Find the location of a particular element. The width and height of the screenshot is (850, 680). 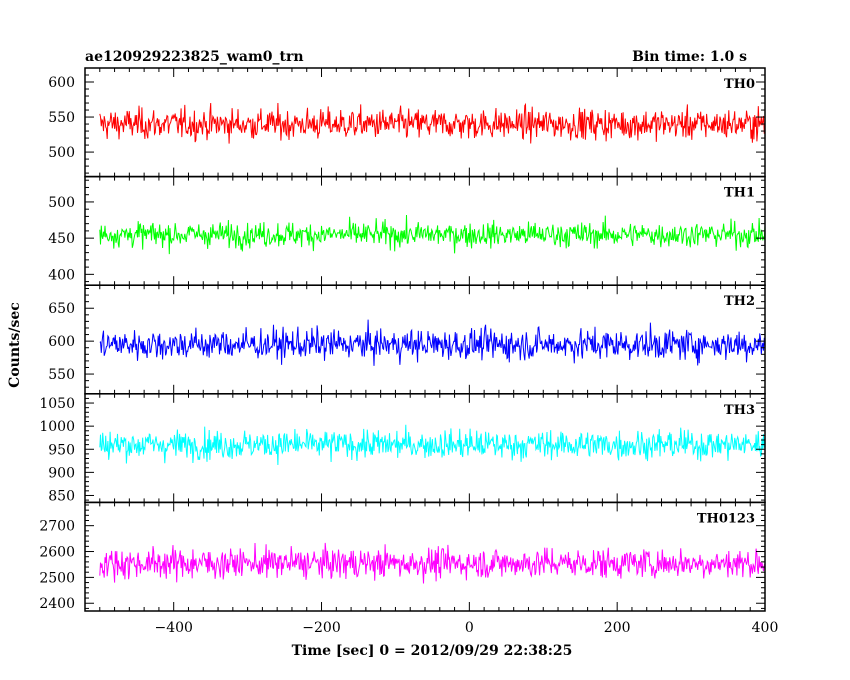

chart-title-right: Bin time: 1.0 s is located at coordinates (689, 57).